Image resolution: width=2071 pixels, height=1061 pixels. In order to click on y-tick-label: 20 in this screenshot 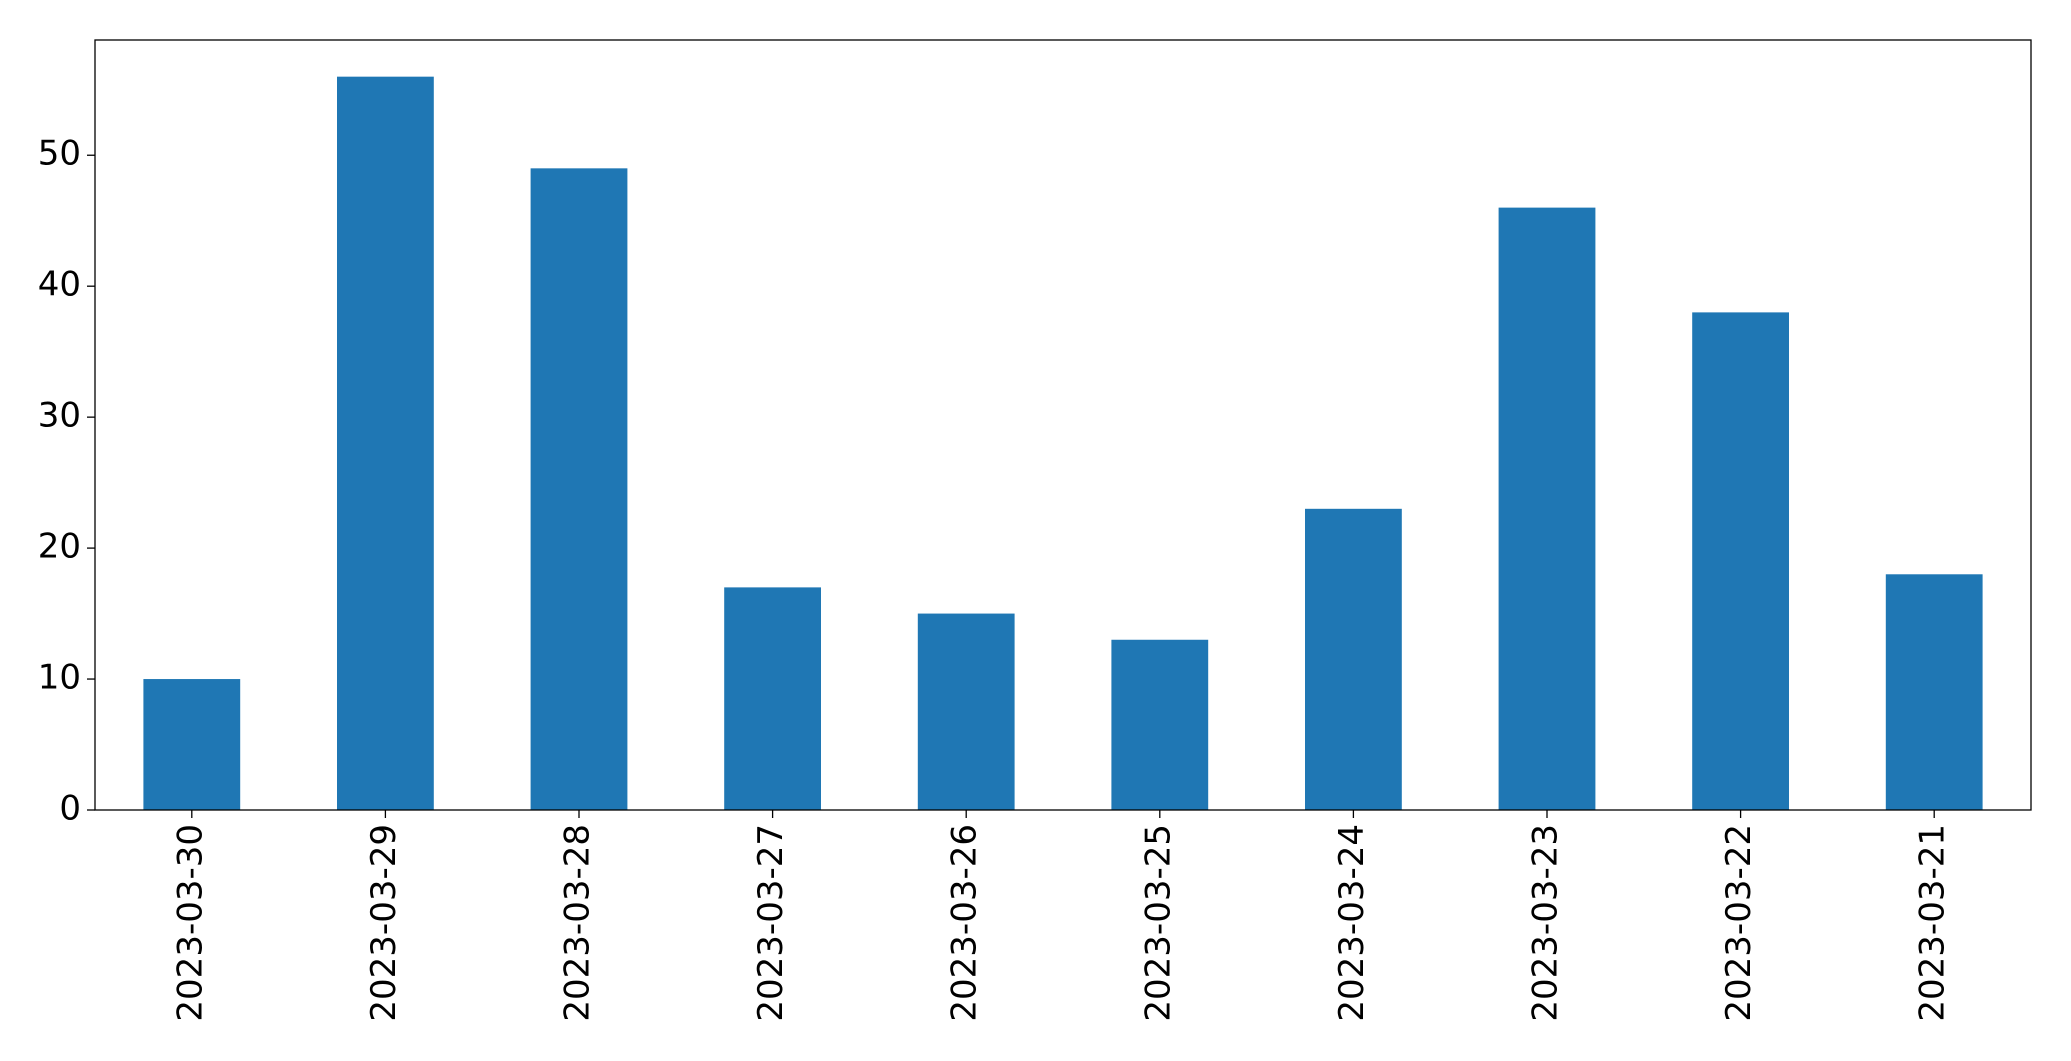, I will do `click(59, 547)`.